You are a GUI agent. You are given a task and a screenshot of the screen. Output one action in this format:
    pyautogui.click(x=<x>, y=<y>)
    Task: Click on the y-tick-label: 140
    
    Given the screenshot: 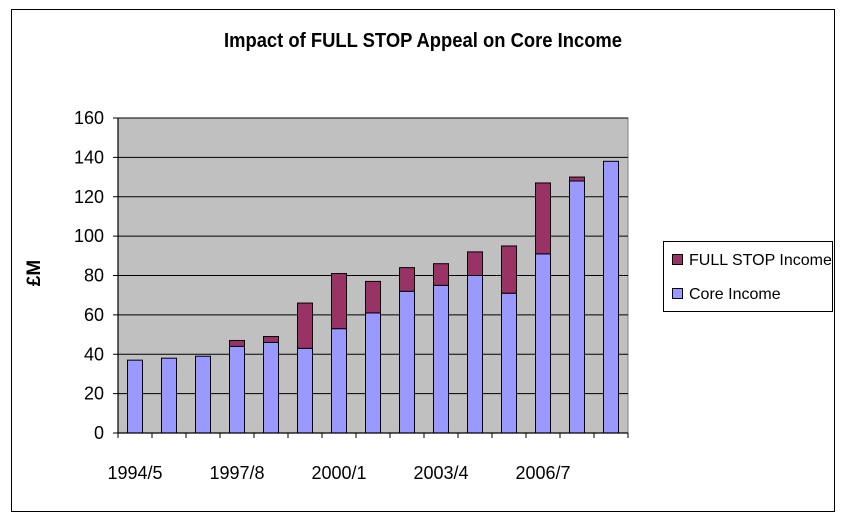 What is the action you would take?
    pyautogui.click(x=89, y=157)
    